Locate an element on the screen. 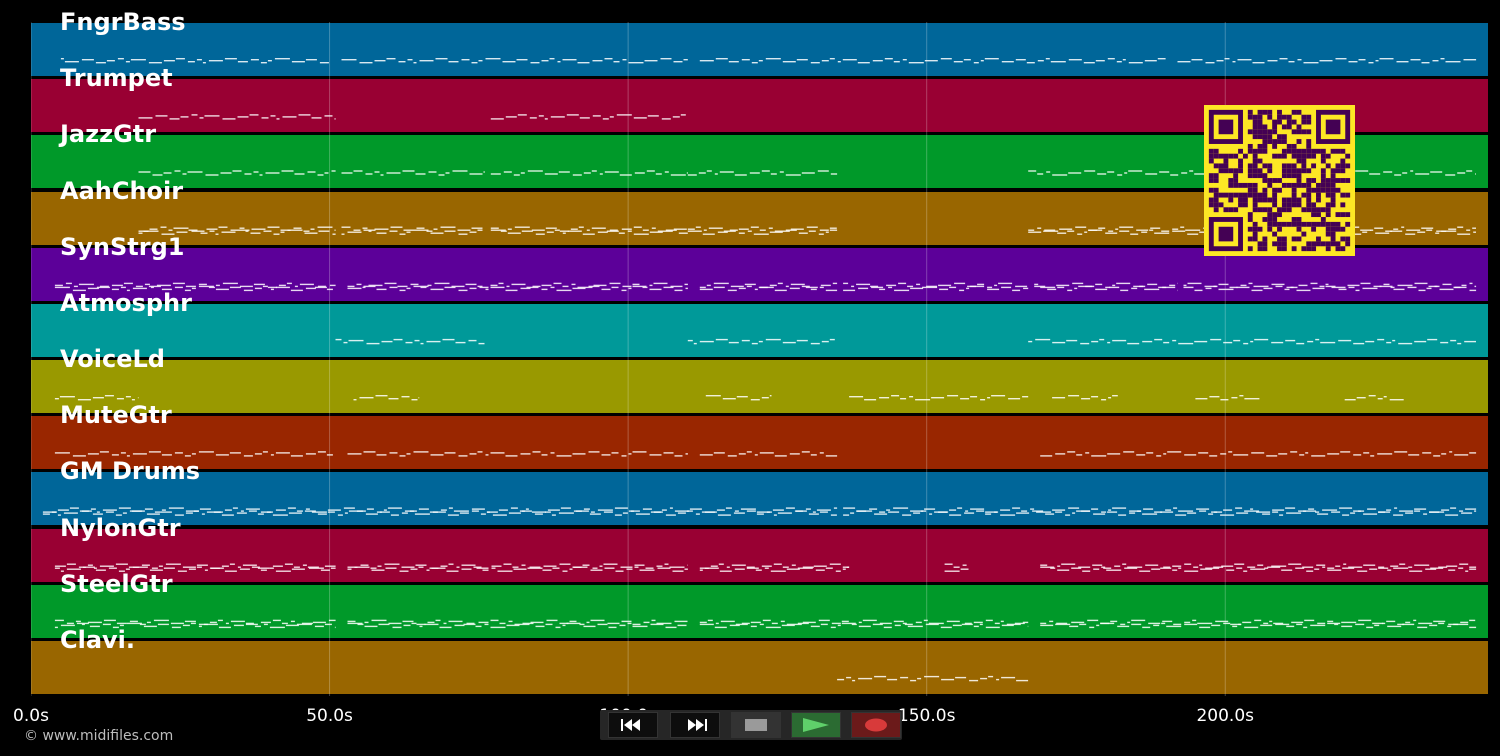 This screenshot has height=756, width=1500. track-mutegtr: MuteGtr is located at coordinates (759, 436).